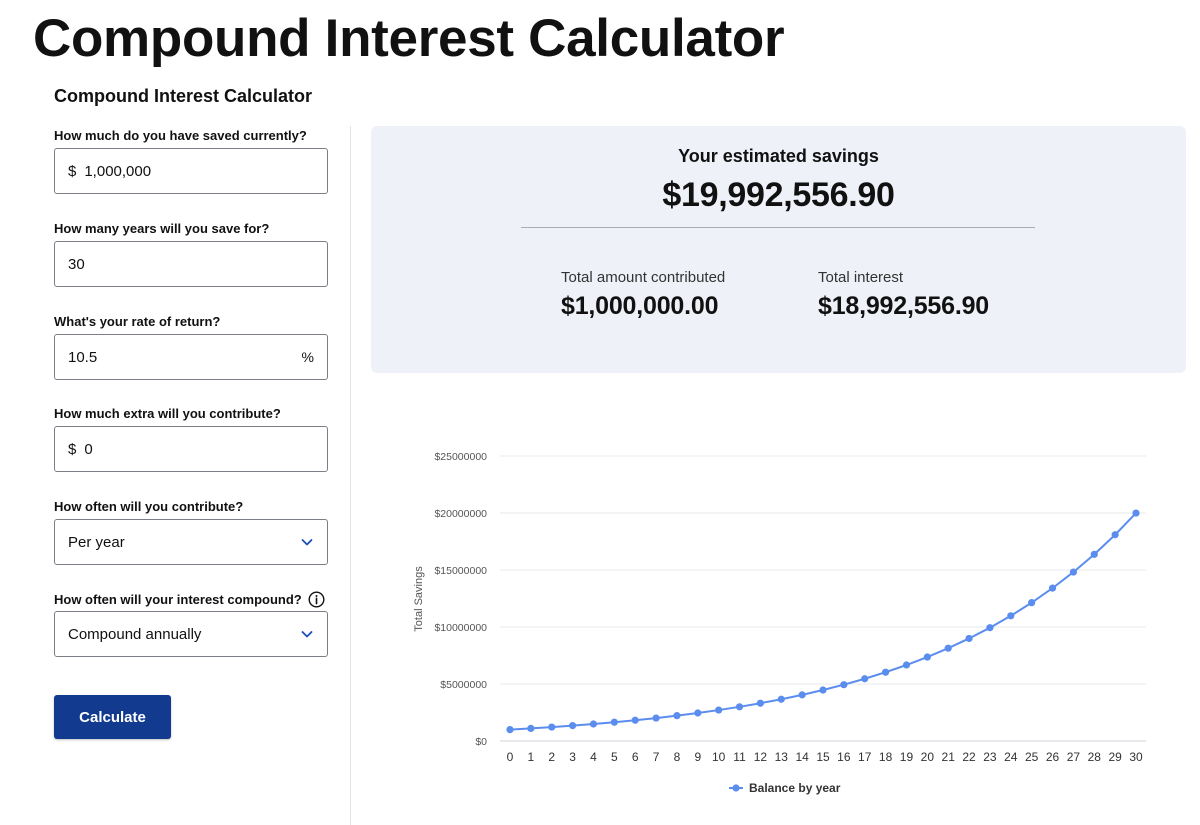 The width and height of the screenshot is (1200, 825). I want to click on x-tick-label: 7, so click(656, 757).